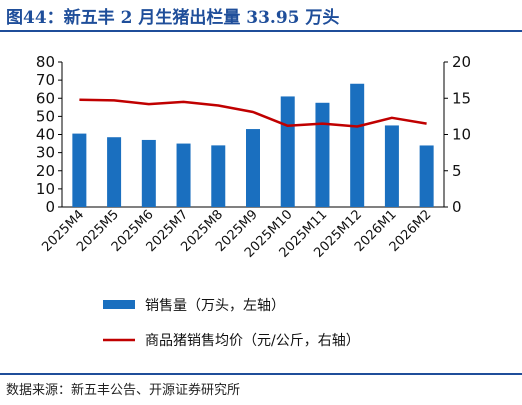 This screenshot has width=522, height=405. What do you see at coordinates (215, 306) in the screenshot?
I see `legend-label-bar: 销售量（万头，左轴）` at bounding box center [215, 306].